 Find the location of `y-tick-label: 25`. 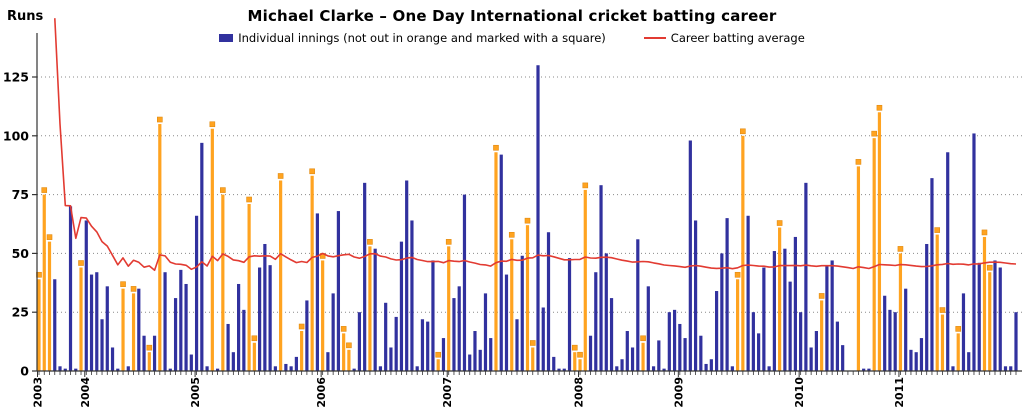

y-tick-label: 25 is located at coordinates (20, 312).